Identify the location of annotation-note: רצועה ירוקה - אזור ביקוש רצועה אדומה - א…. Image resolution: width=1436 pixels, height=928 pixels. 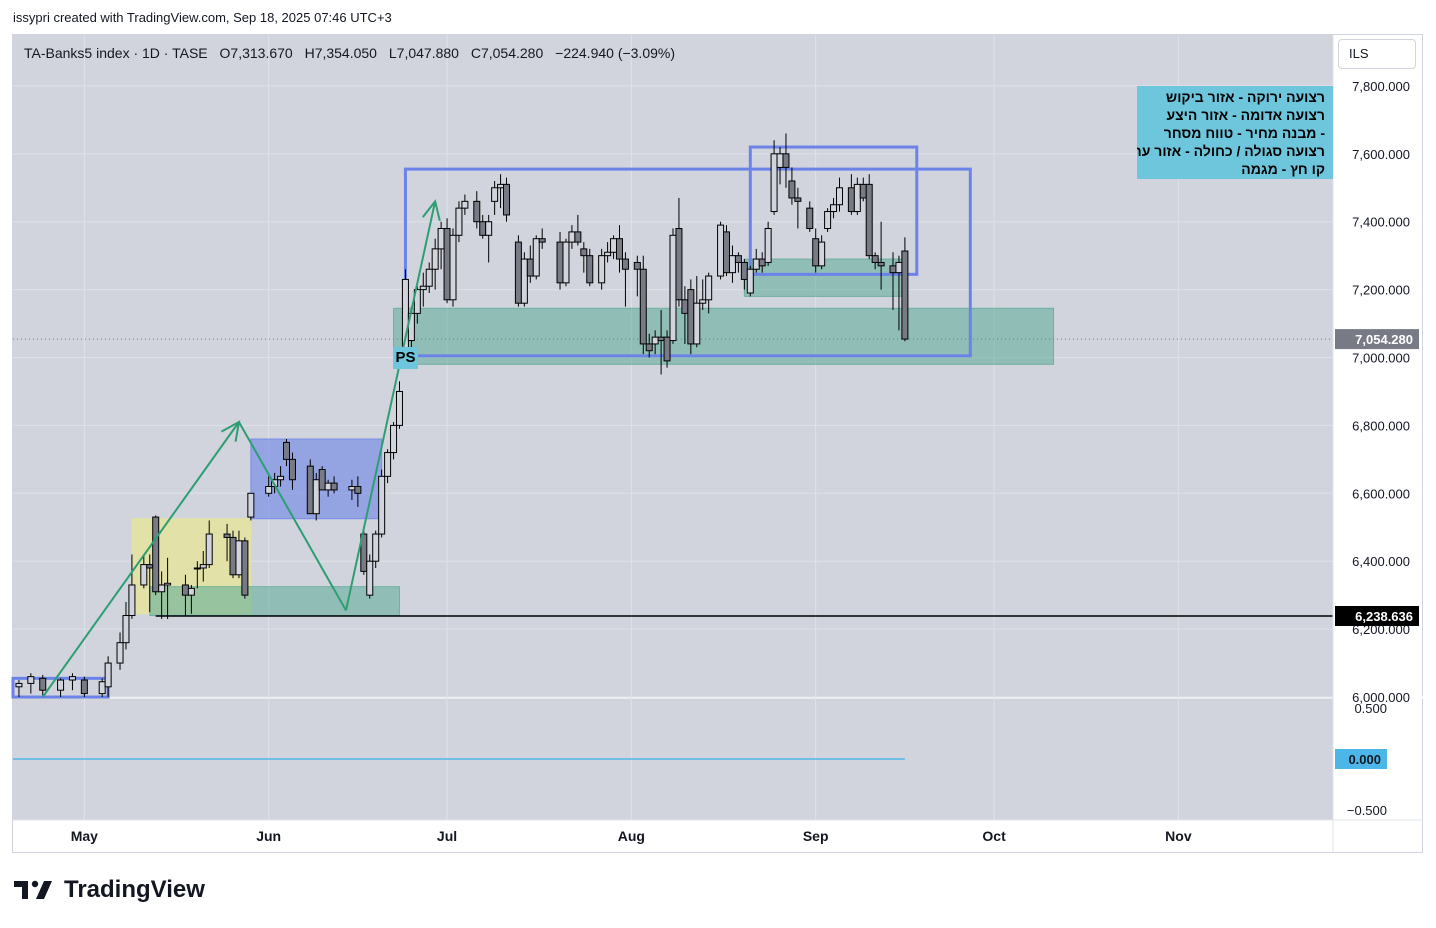
(1235, 132).